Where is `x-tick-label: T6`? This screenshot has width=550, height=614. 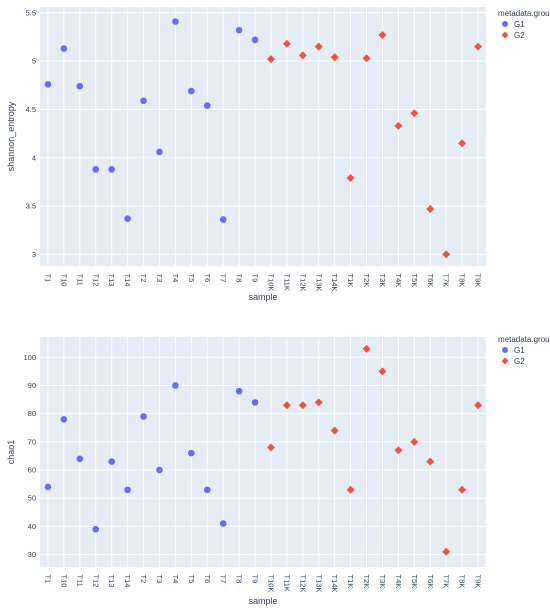
x-tick-label: T6 is located at coordinates (207, 278).